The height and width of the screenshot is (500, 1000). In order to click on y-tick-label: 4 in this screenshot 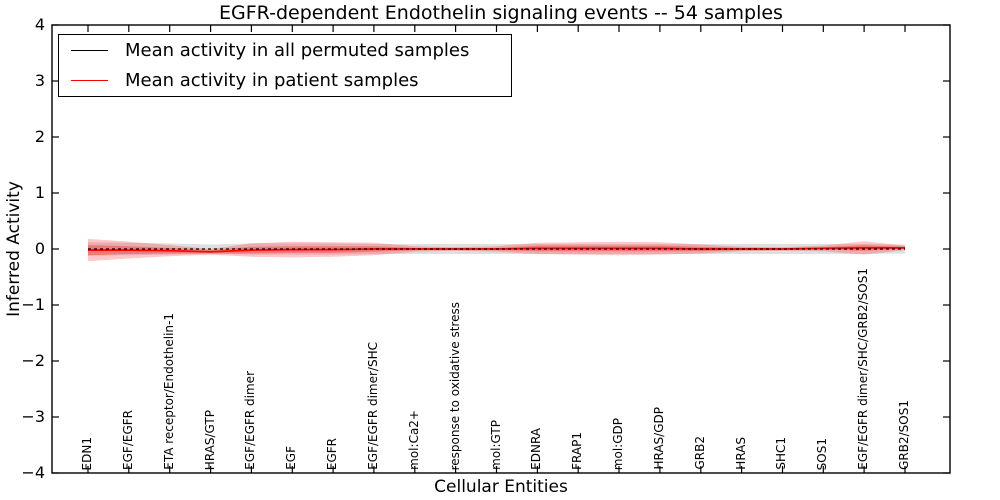, I will do `click(39, 24)`.